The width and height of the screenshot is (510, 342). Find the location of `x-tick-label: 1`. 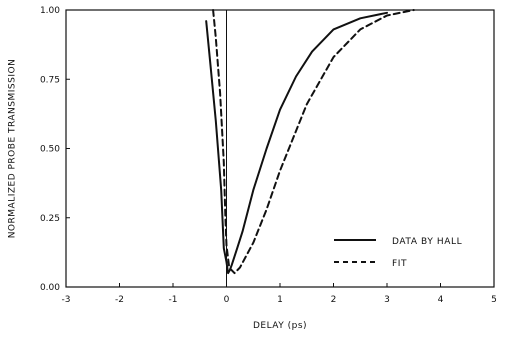

x-tick-label: 1 is located at coordinates (280, 300).